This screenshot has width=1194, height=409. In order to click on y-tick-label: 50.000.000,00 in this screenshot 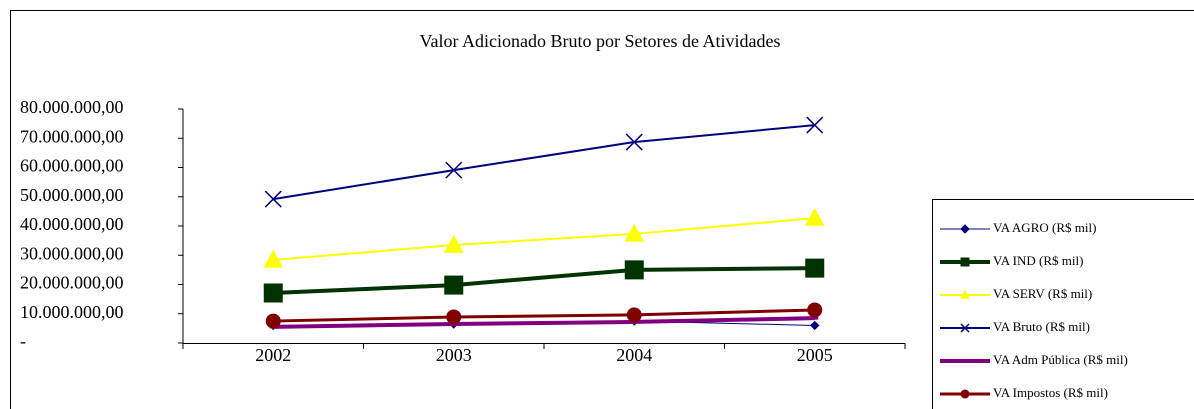, I will do `click(72, 195)`.